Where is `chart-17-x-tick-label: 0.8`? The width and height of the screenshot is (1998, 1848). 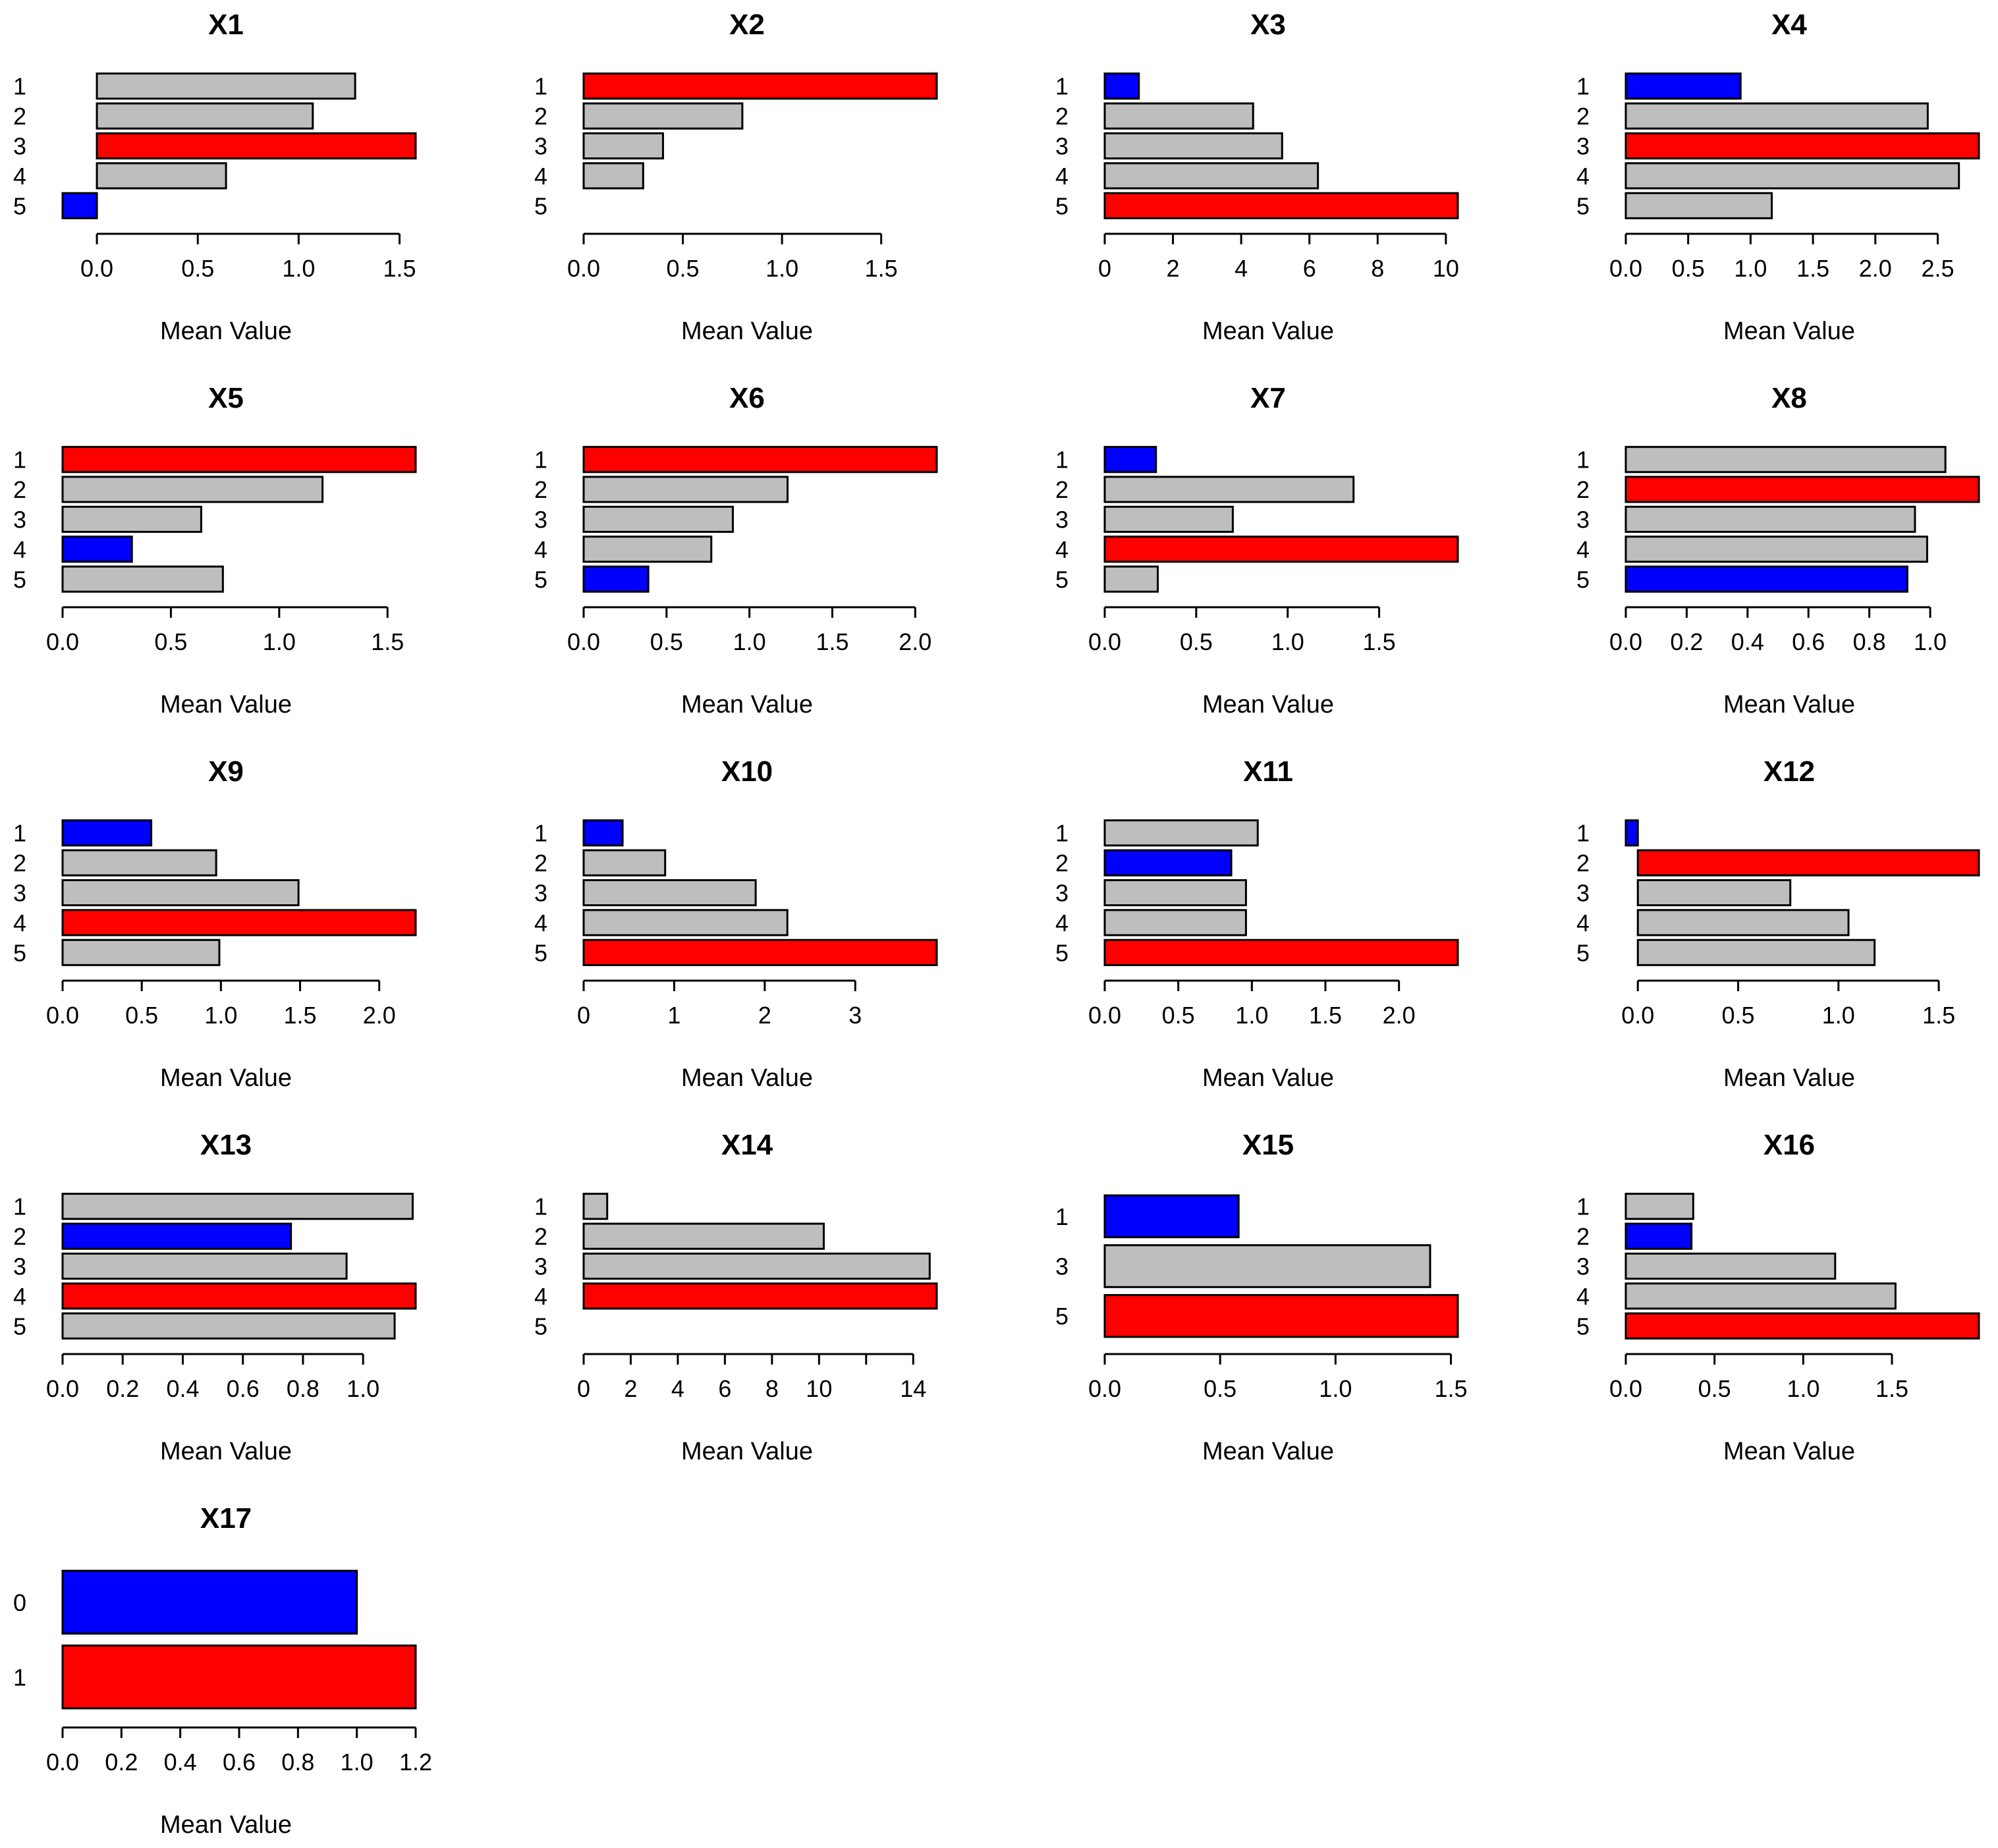 chart-17-x-tick-label: 0.8 is located at coordinates (297, 1762).